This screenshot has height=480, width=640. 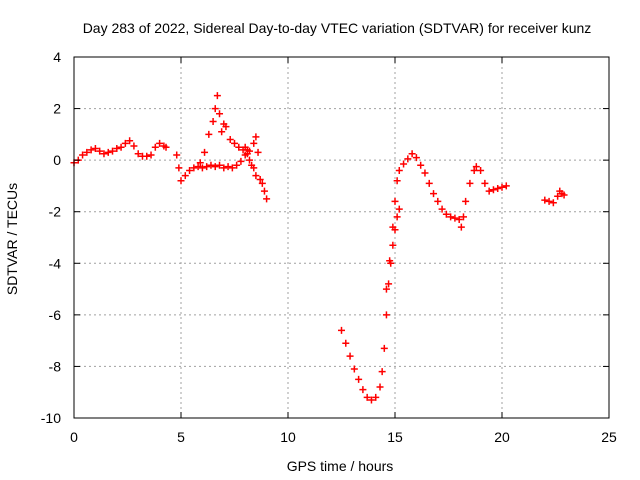 I want to click on x-tick-label: 25, so click(x=609, y=437).